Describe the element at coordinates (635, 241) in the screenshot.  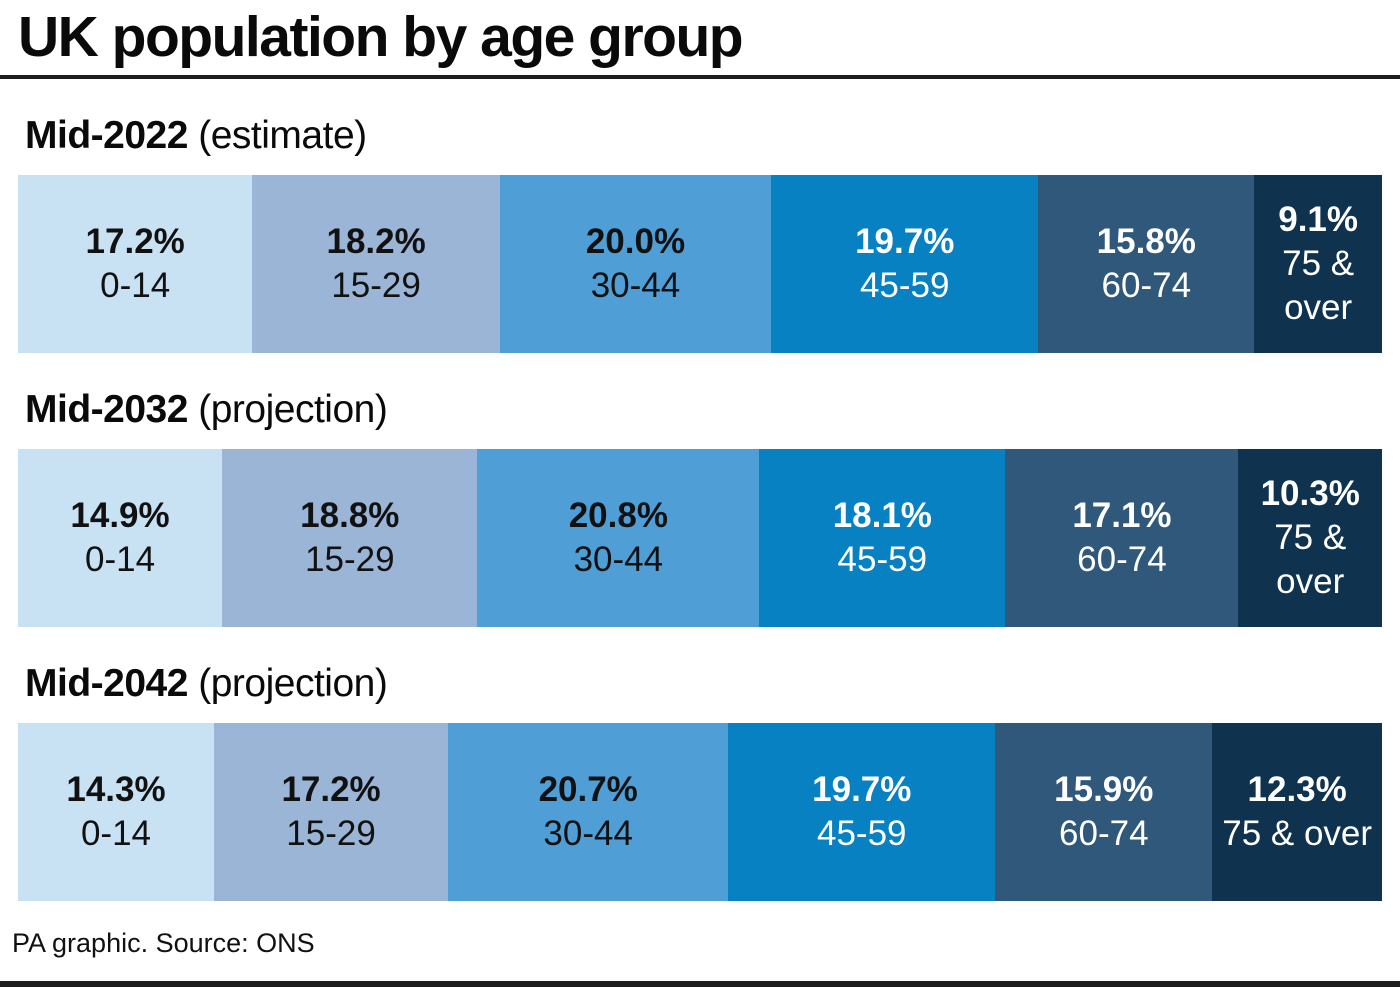
I see `segment-value: 20.0%` at that location.